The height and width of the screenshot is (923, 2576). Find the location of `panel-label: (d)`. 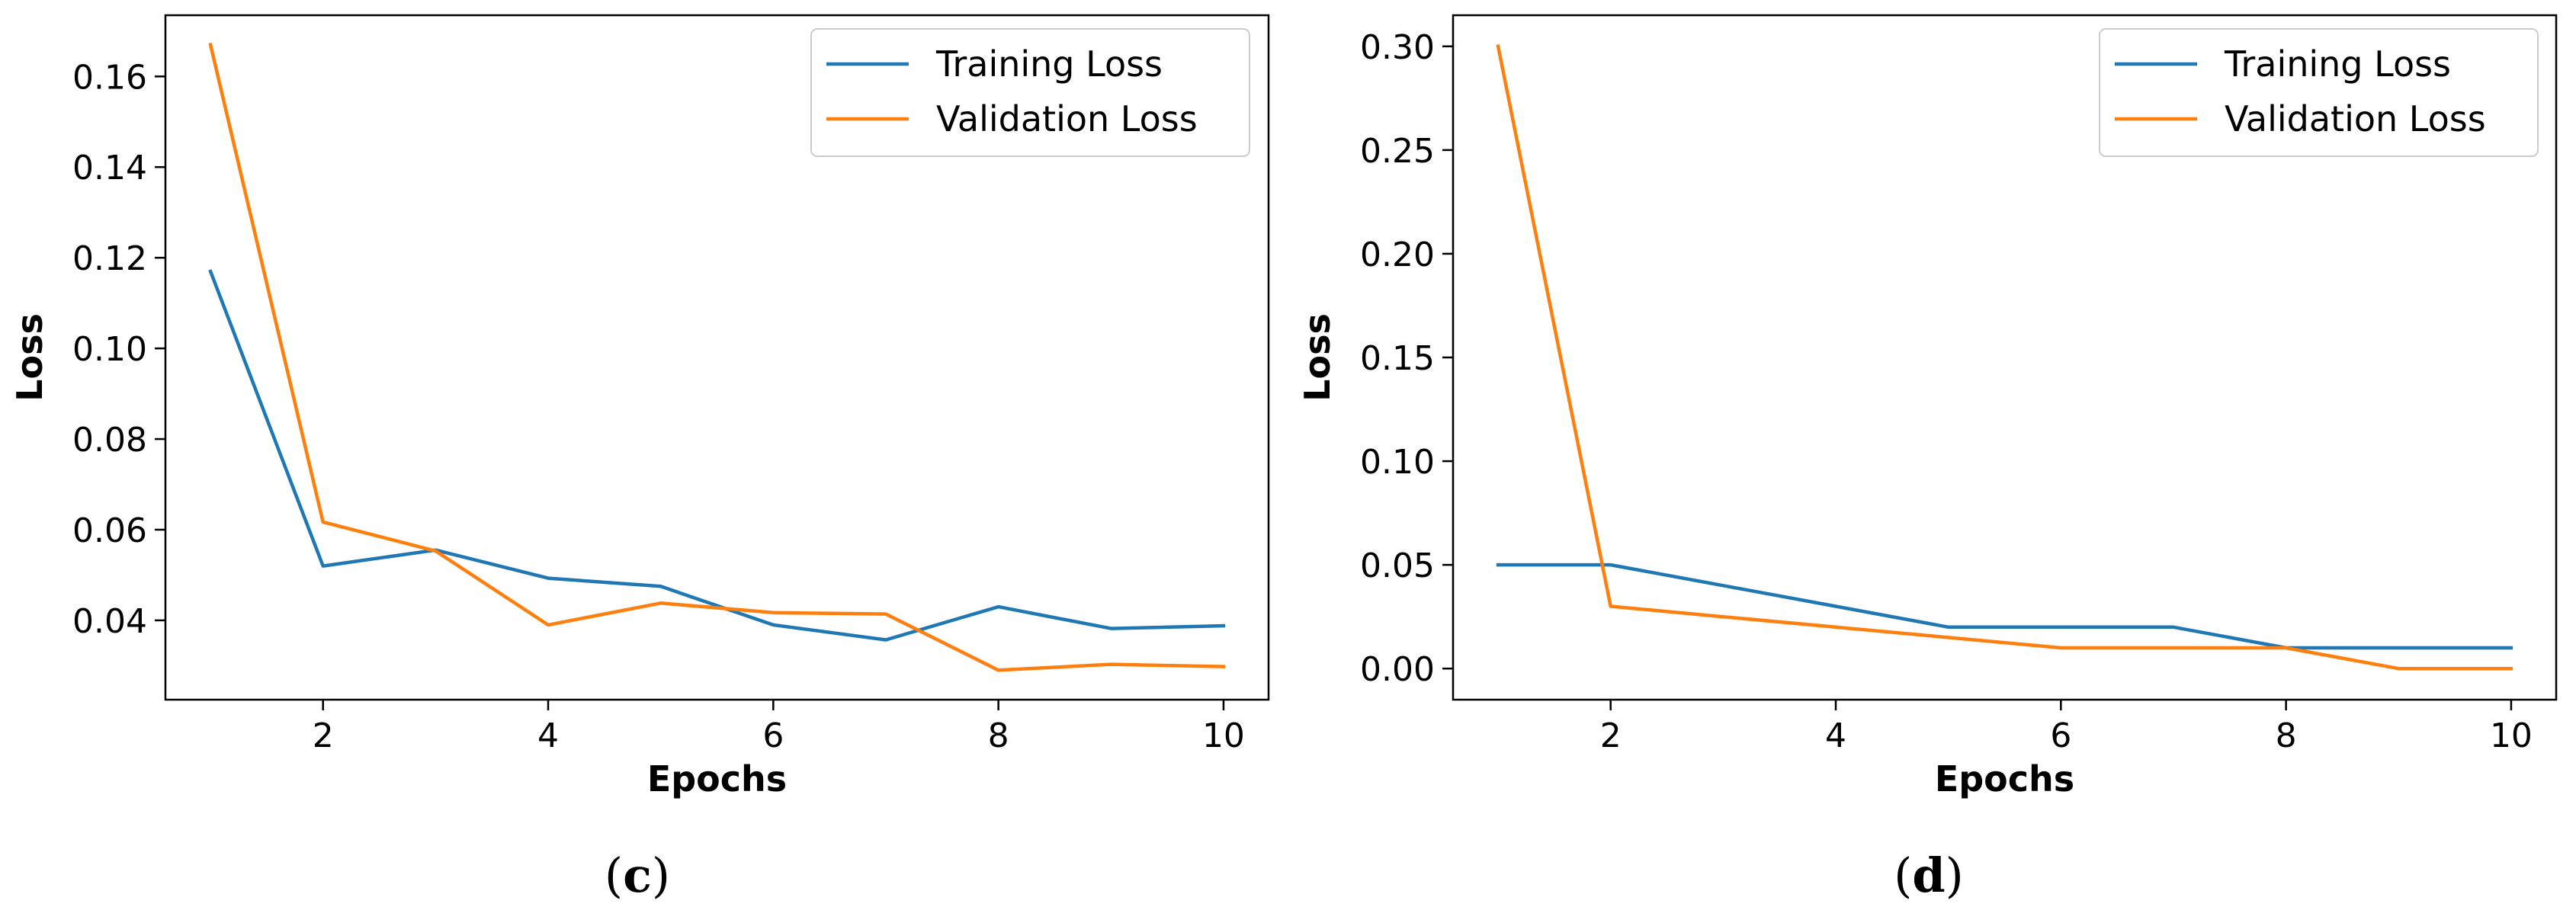

panel-label: (d) is located at coordinates (1929, 876).